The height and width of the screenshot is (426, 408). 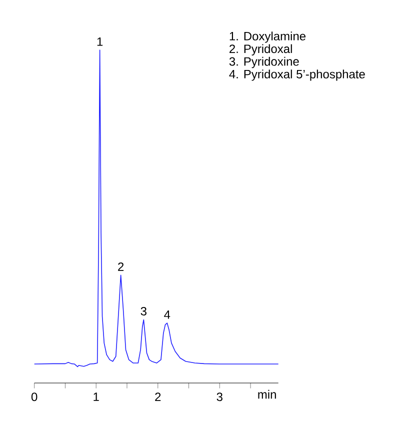 I want to click on x-axis-title: min, so click(x=267, y=394).